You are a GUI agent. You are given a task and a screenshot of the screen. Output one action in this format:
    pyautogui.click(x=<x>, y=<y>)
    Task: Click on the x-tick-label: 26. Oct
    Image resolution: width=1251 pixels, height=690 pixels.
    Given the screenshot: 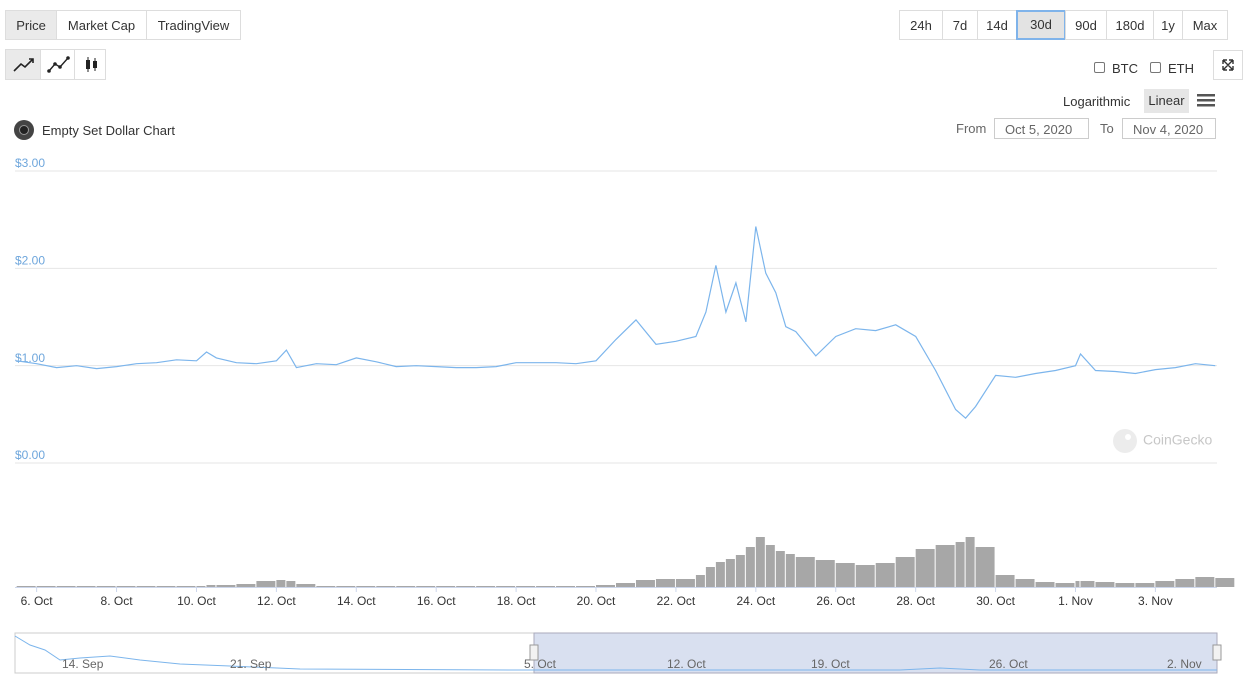 What is the action you would take?
    pyautogui.click(x=835, y=601)
    